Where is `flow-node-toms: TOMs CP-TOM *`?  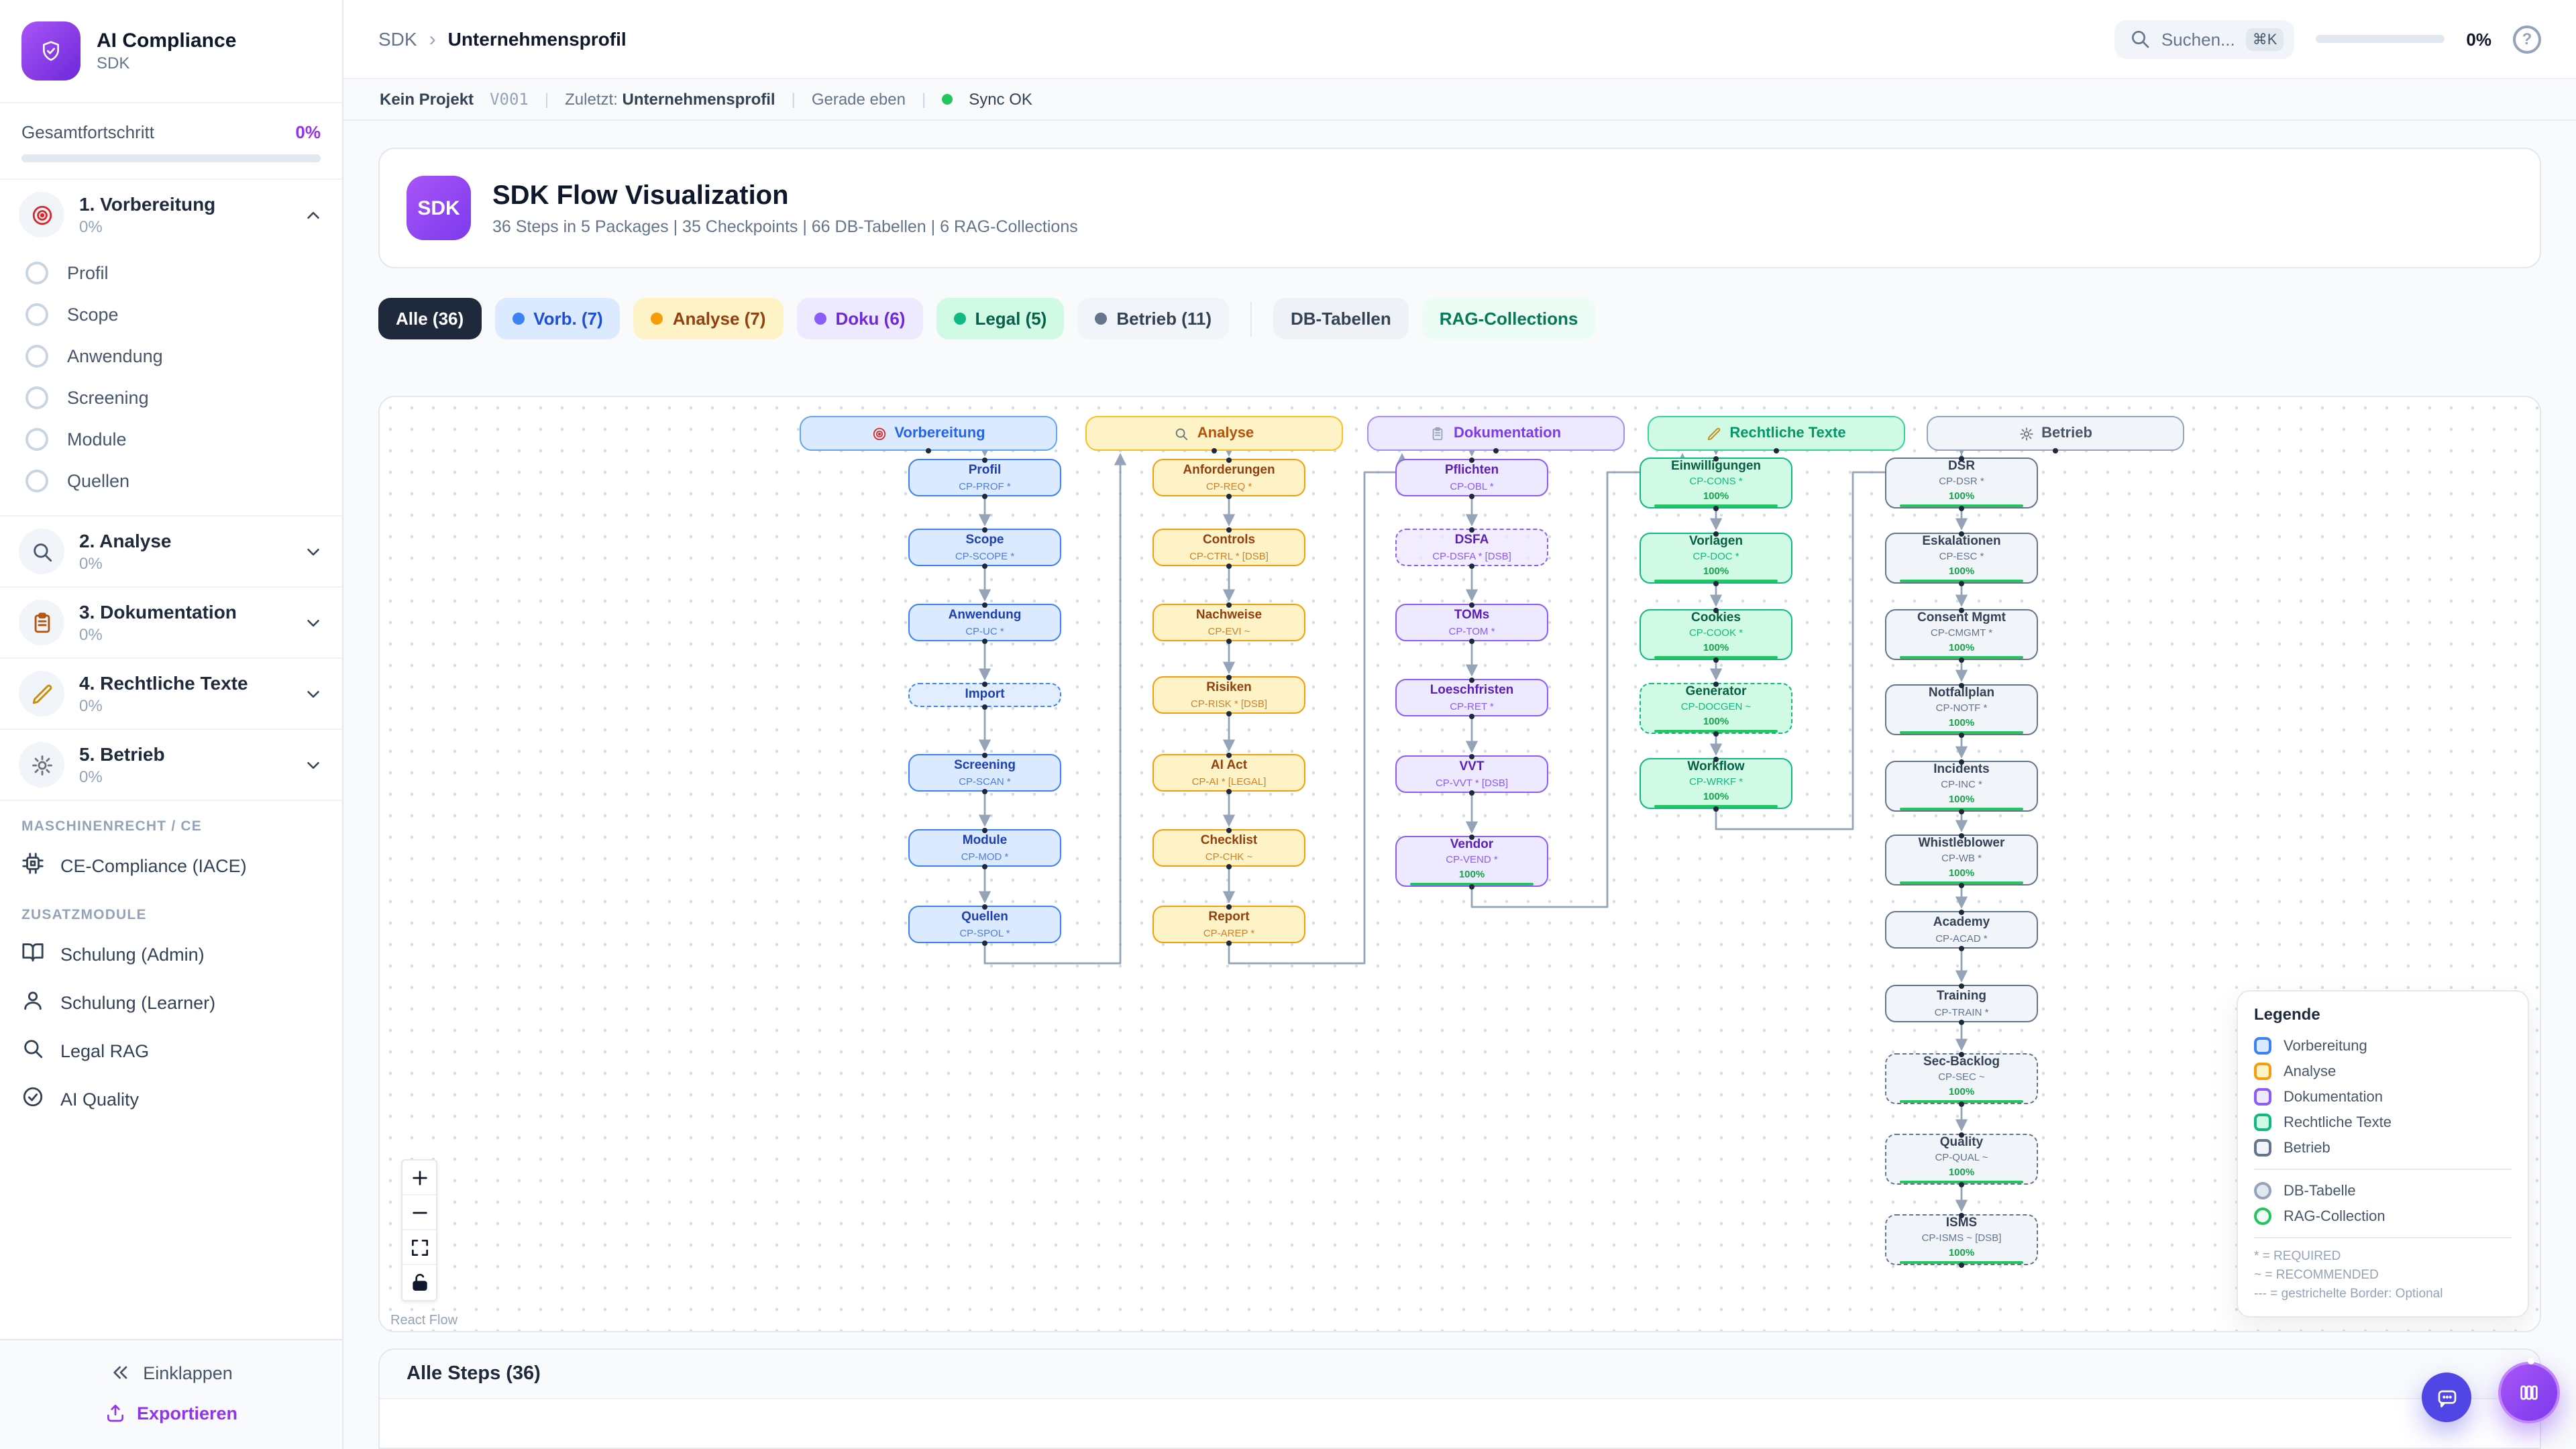 flow-node-toms: TOMs CP-TOM * is located at coordinates (1471, 622).